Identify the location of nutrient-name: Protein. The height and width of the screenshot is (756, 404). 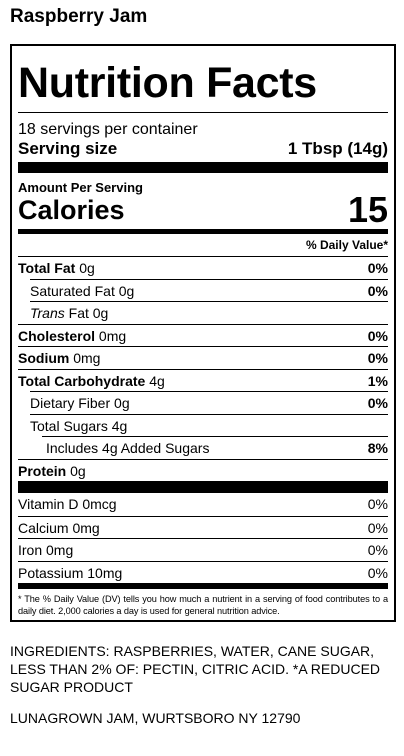
(42, 470).